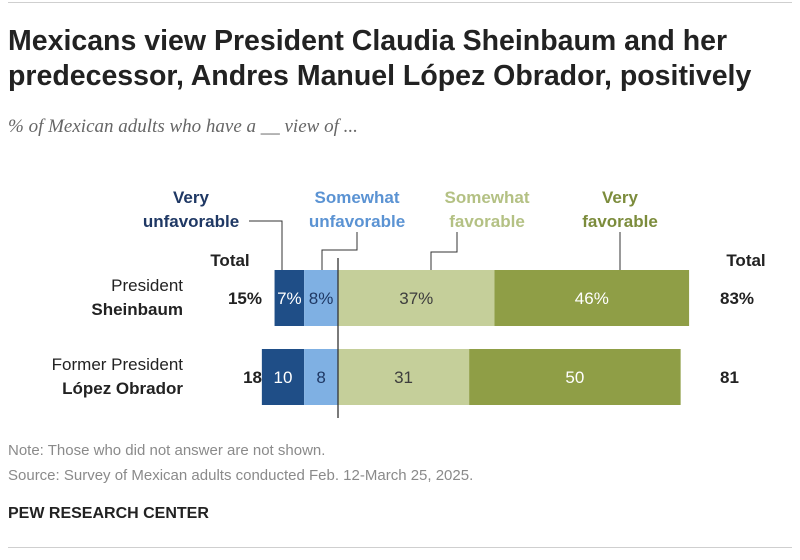  What do you see at coordinates (339, 251) in the screenshot?
I see `legend-leader-somewhat-unfavorable` at bounding box center [339, 251].